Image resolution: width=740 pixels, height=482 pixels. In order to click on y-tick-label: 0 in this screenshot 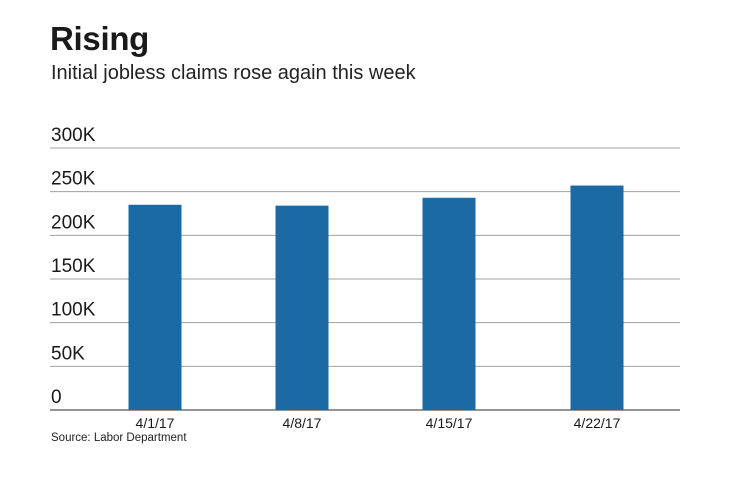, I will do `click(56, 397)`.